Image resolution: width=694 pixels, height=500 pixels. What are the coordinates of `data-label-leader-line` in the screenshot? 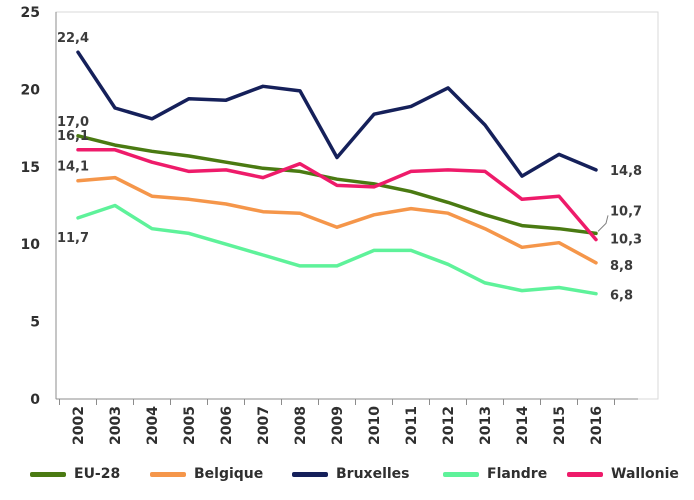 It's located at (603, 223).